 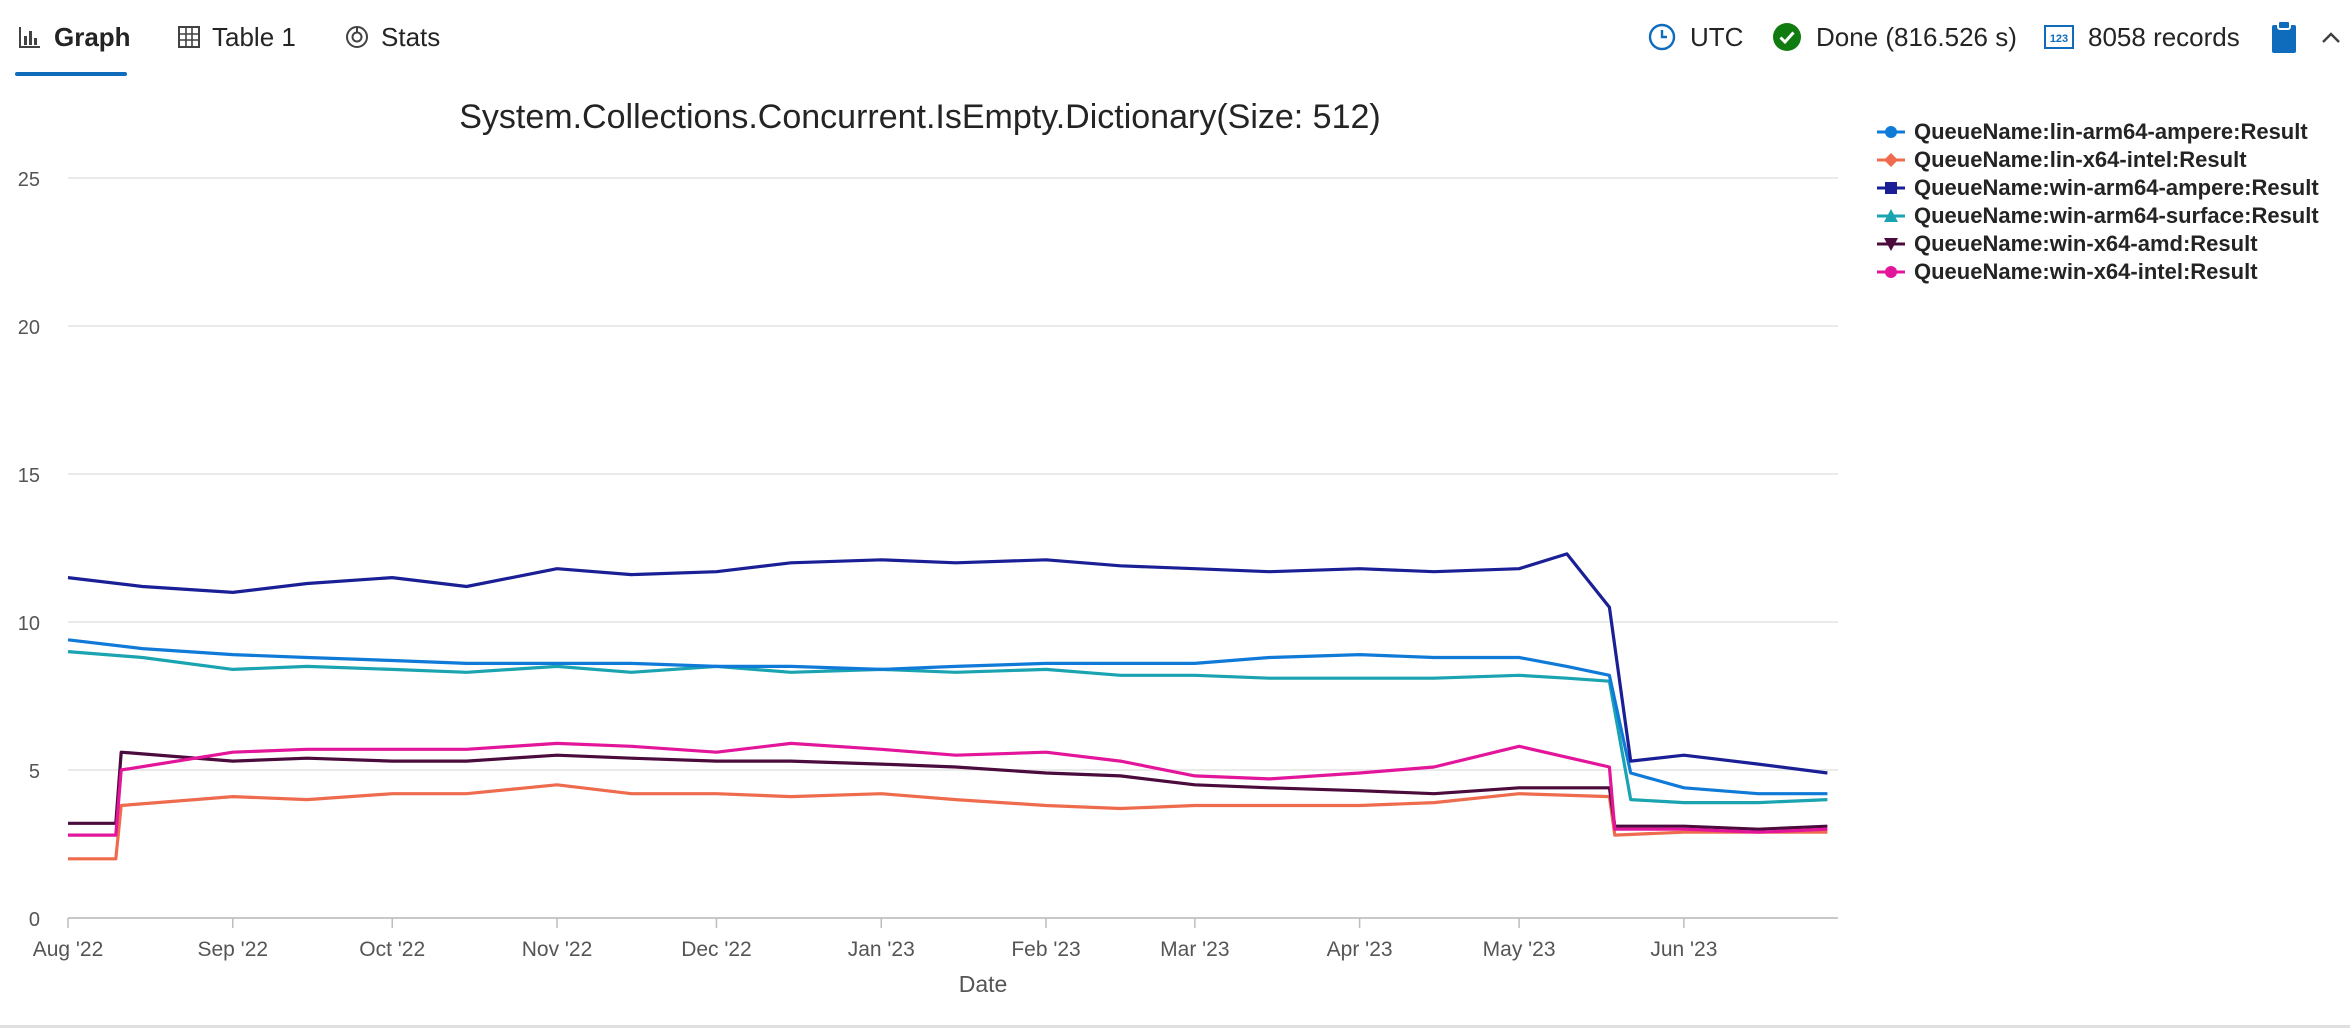 I want to click on bar-chart-icon, so click(x=29, y=37).